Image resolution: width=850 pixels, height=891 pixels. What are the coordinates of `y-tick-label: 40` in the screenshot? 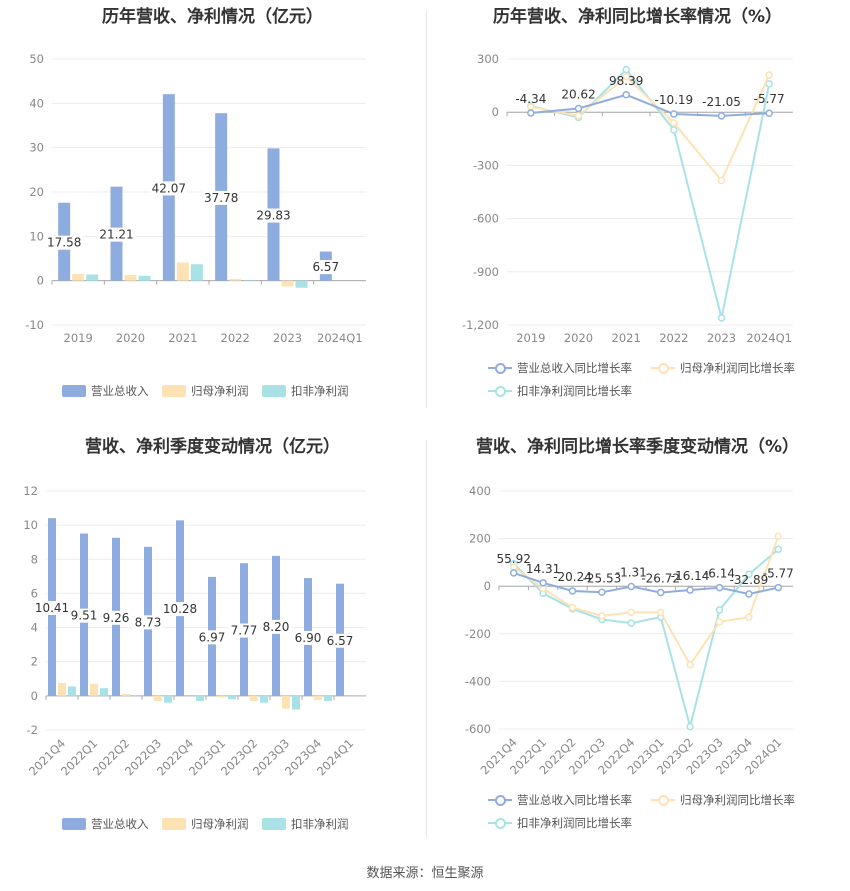 It's located at (36, 103).